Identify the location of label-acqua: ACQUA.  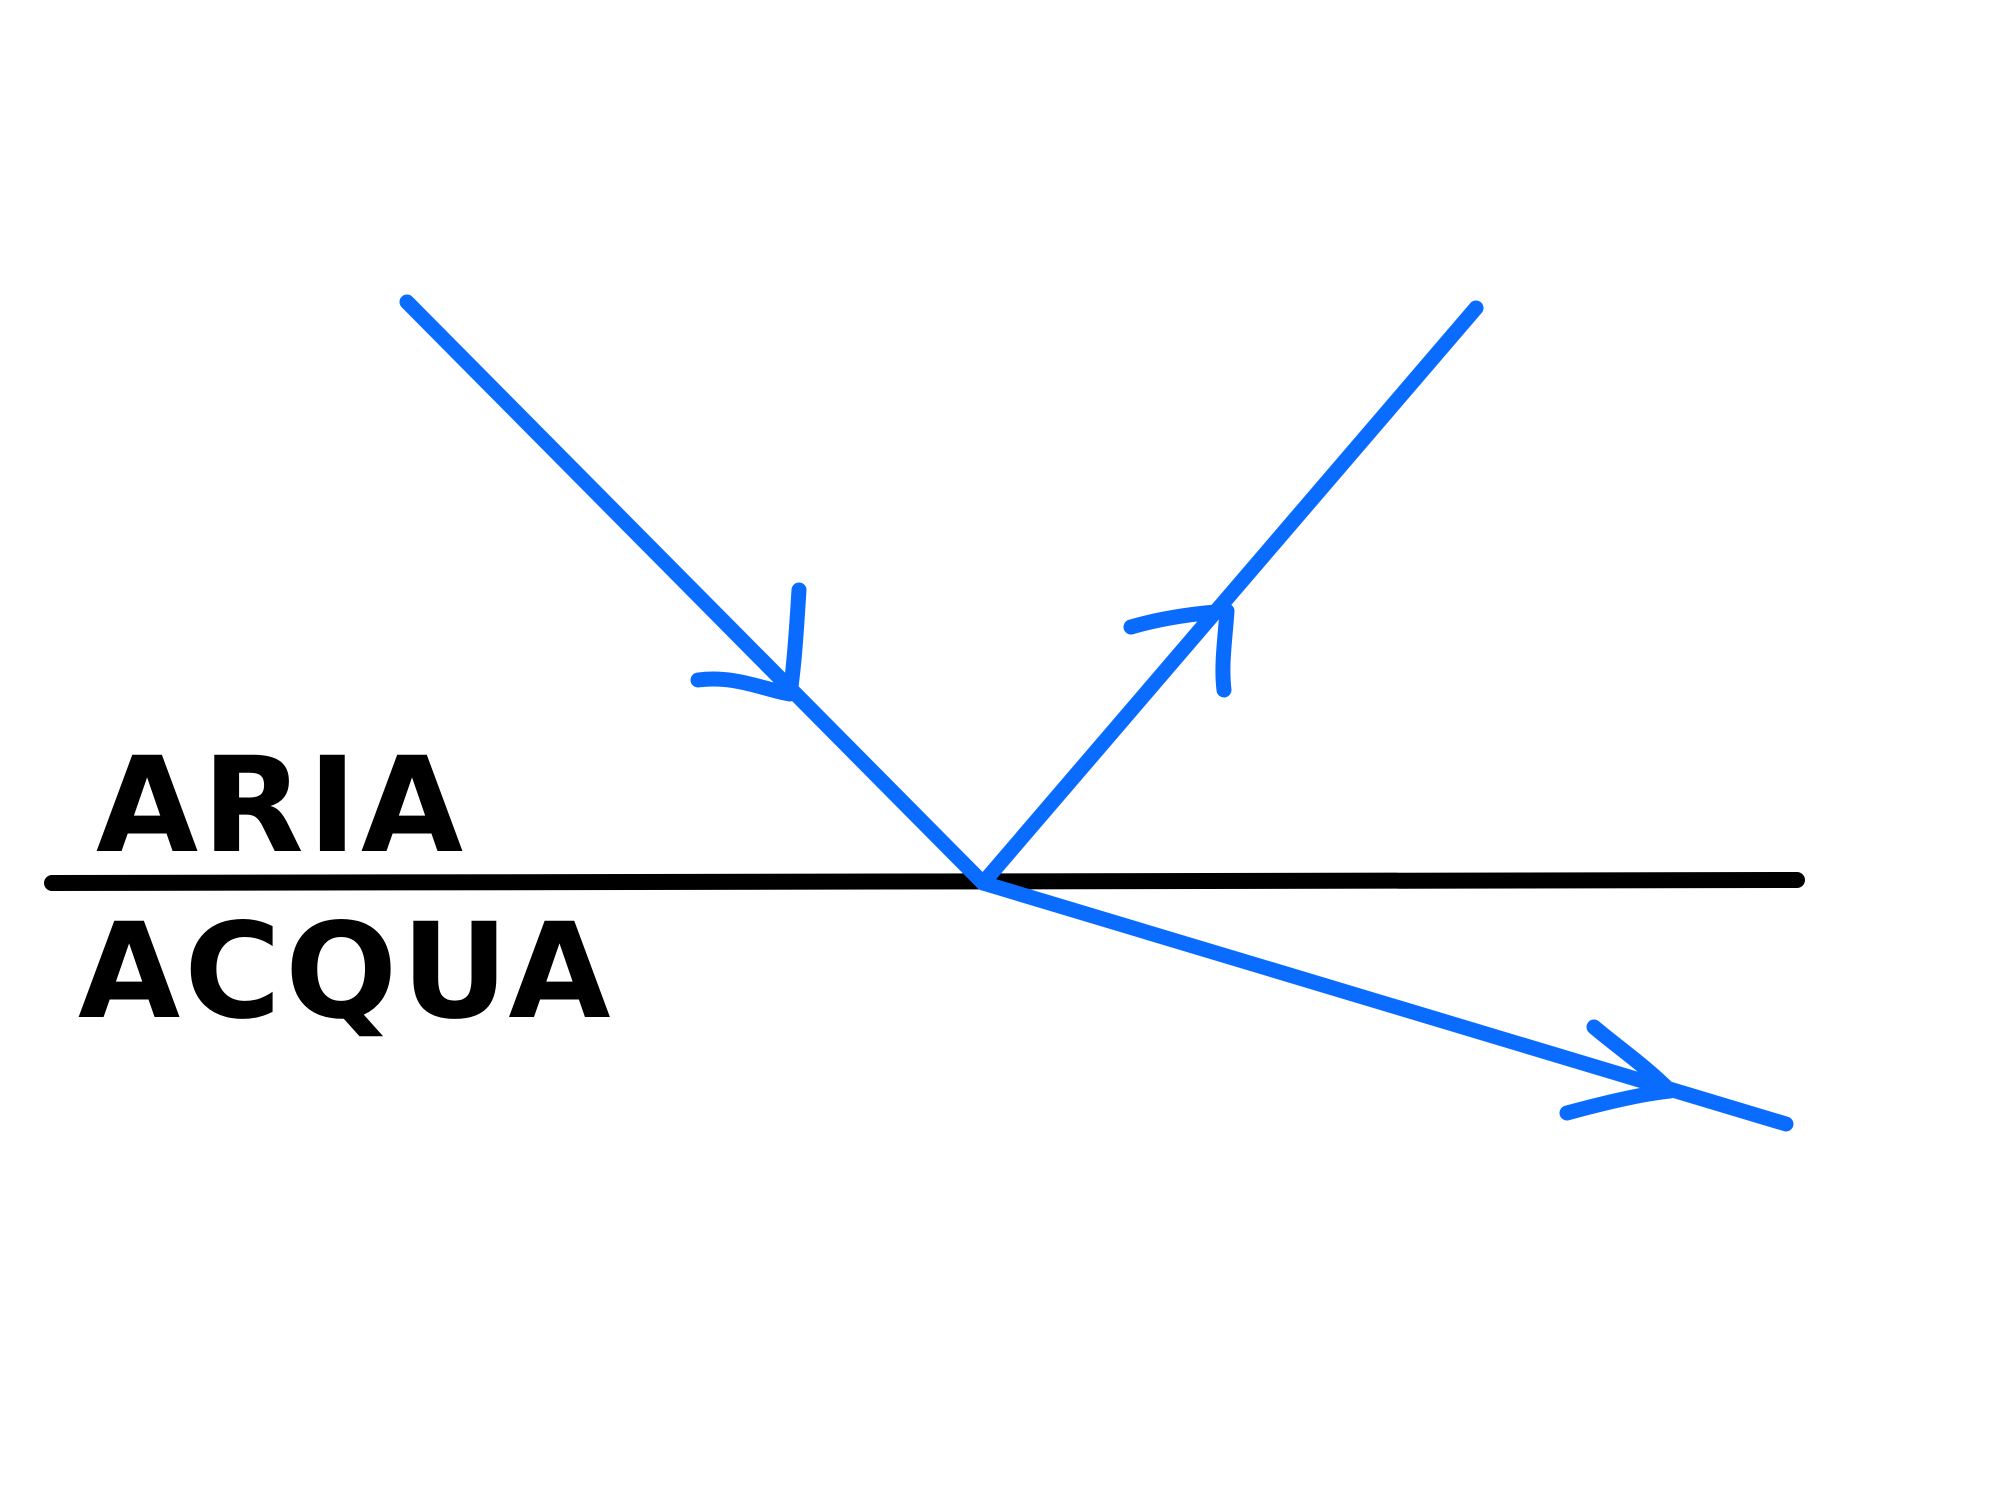
(346, 972).